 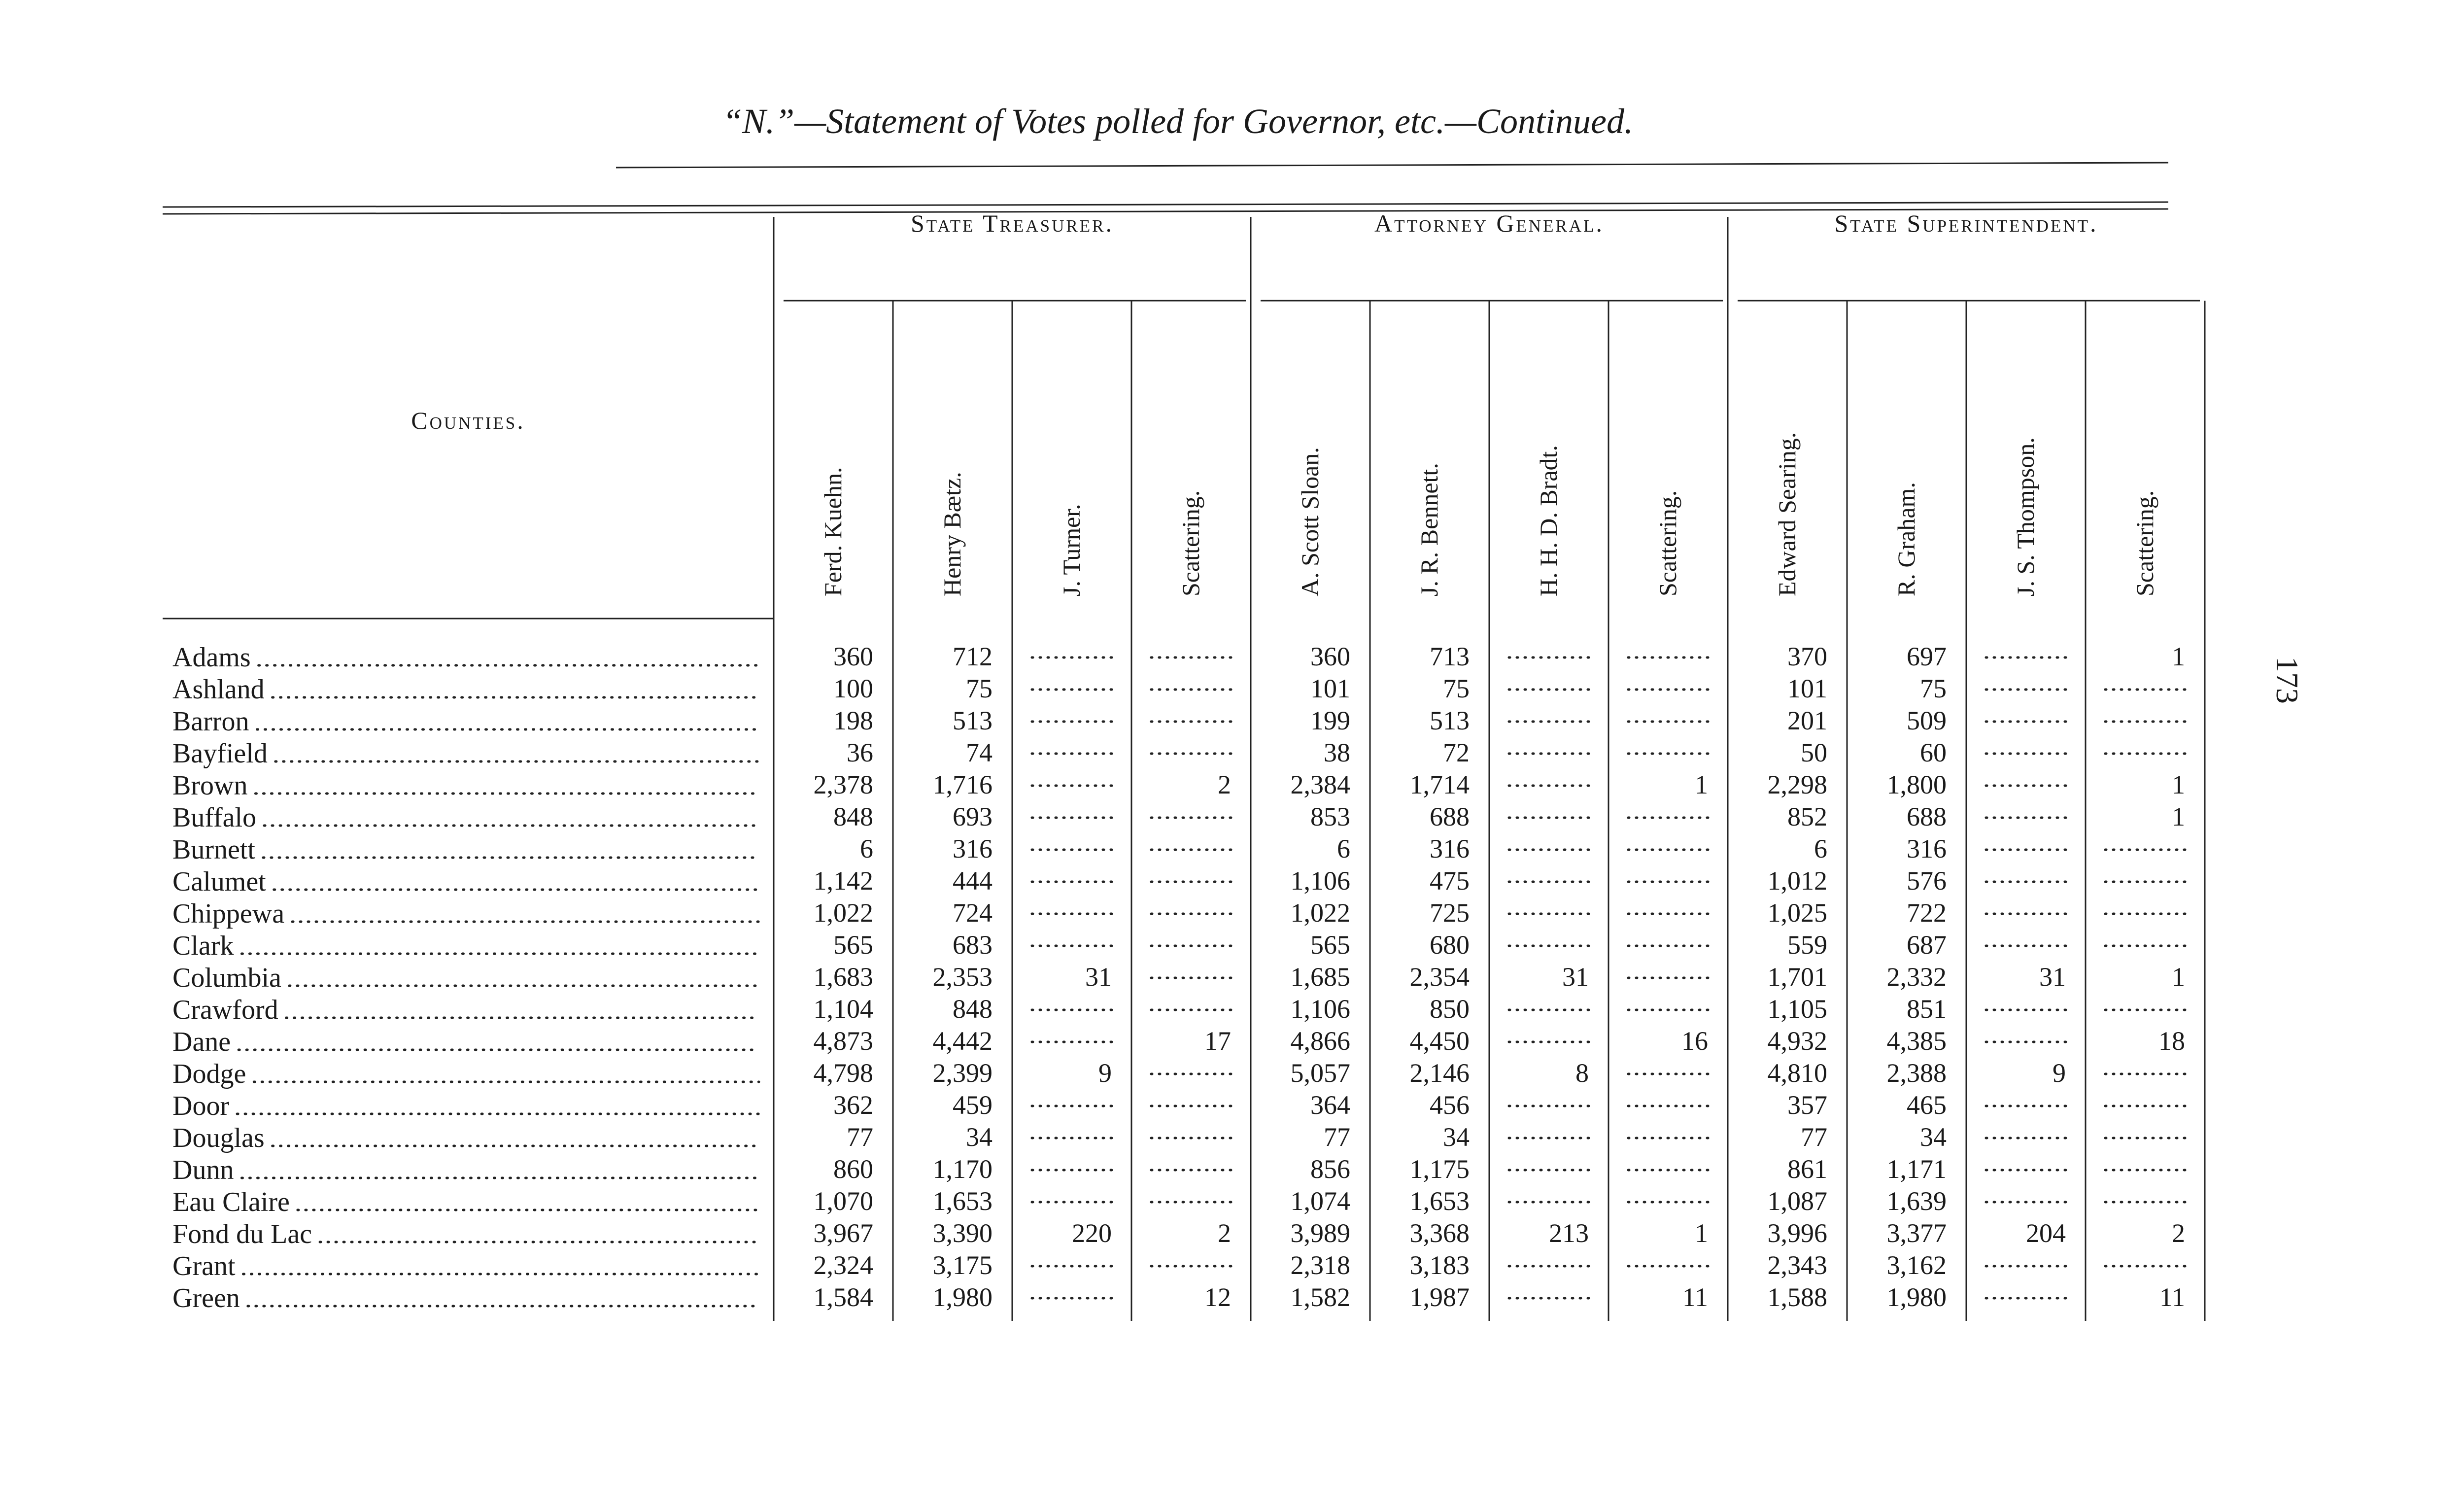 I want to click on cell-value: 3,183, so click(x=1440, y=1265).